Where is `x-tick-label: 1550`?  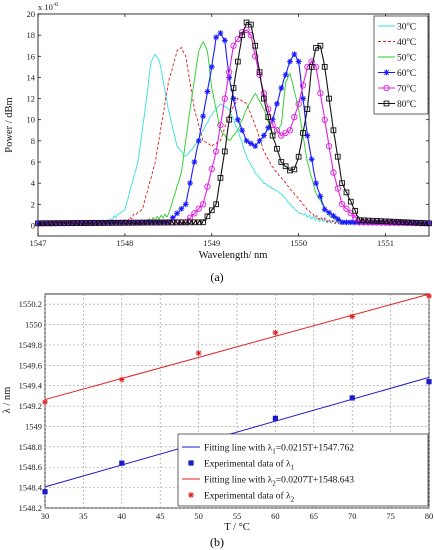 x-tick-label: 1550 is located at coordinates (298, 243).